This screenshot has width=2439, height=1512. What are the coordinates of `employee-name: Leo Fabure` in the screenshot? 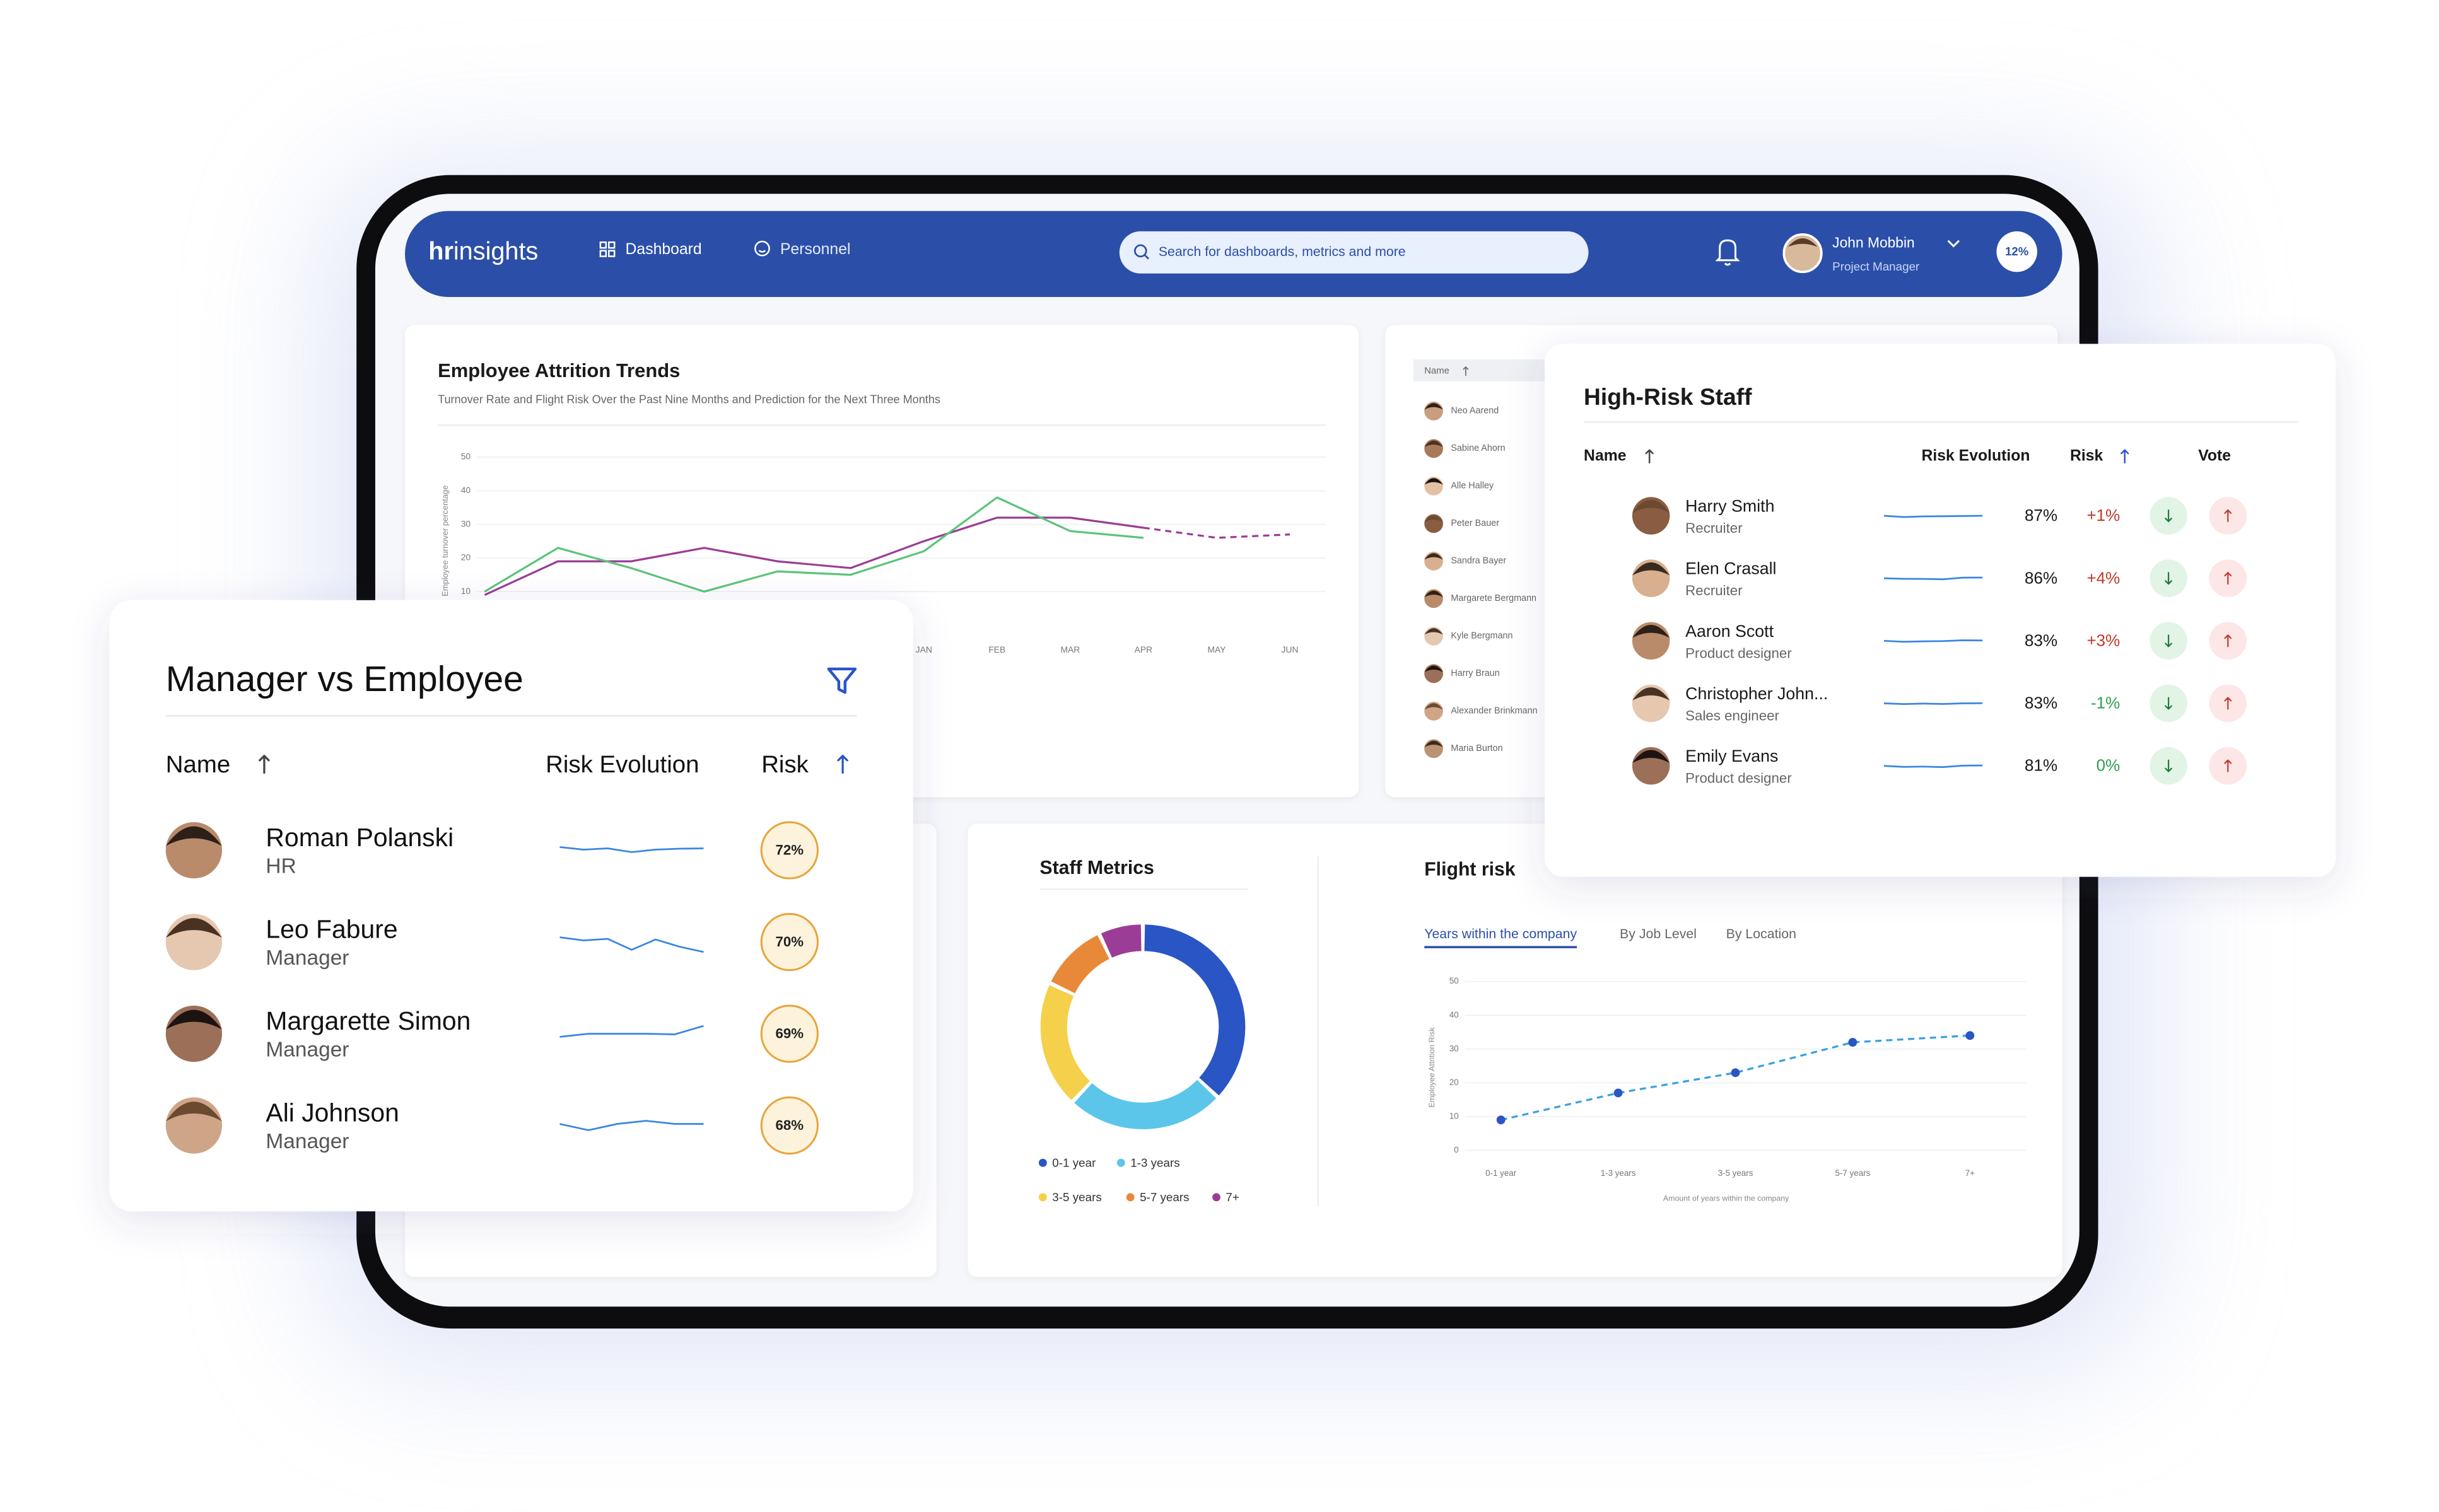 It's located at (332, 928).